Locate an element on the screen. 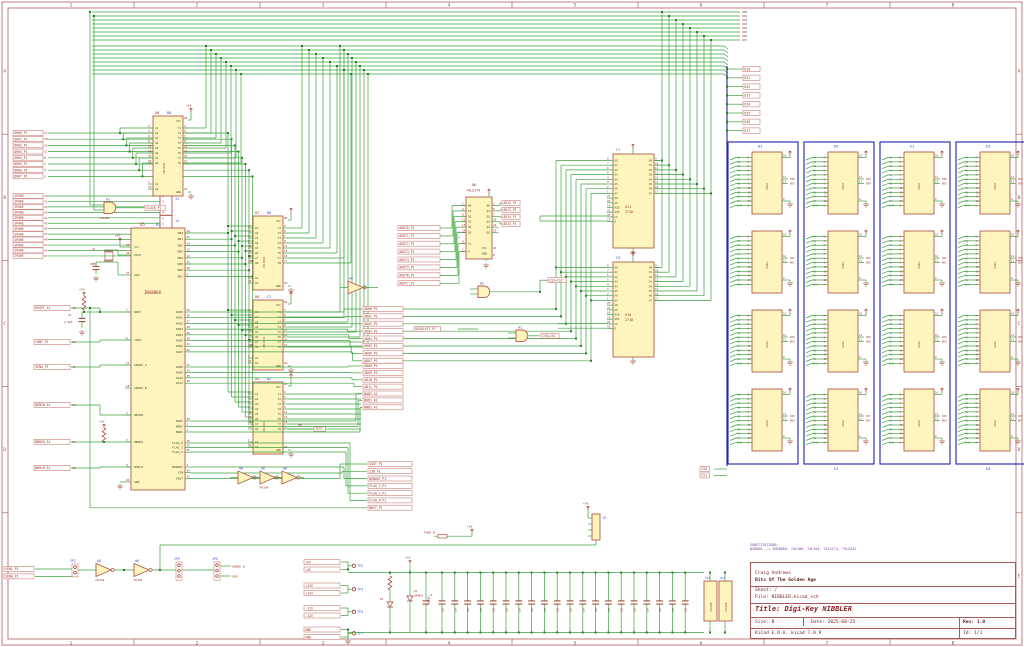  ff-value: 74LS174 is located at coordinates (473, 191).